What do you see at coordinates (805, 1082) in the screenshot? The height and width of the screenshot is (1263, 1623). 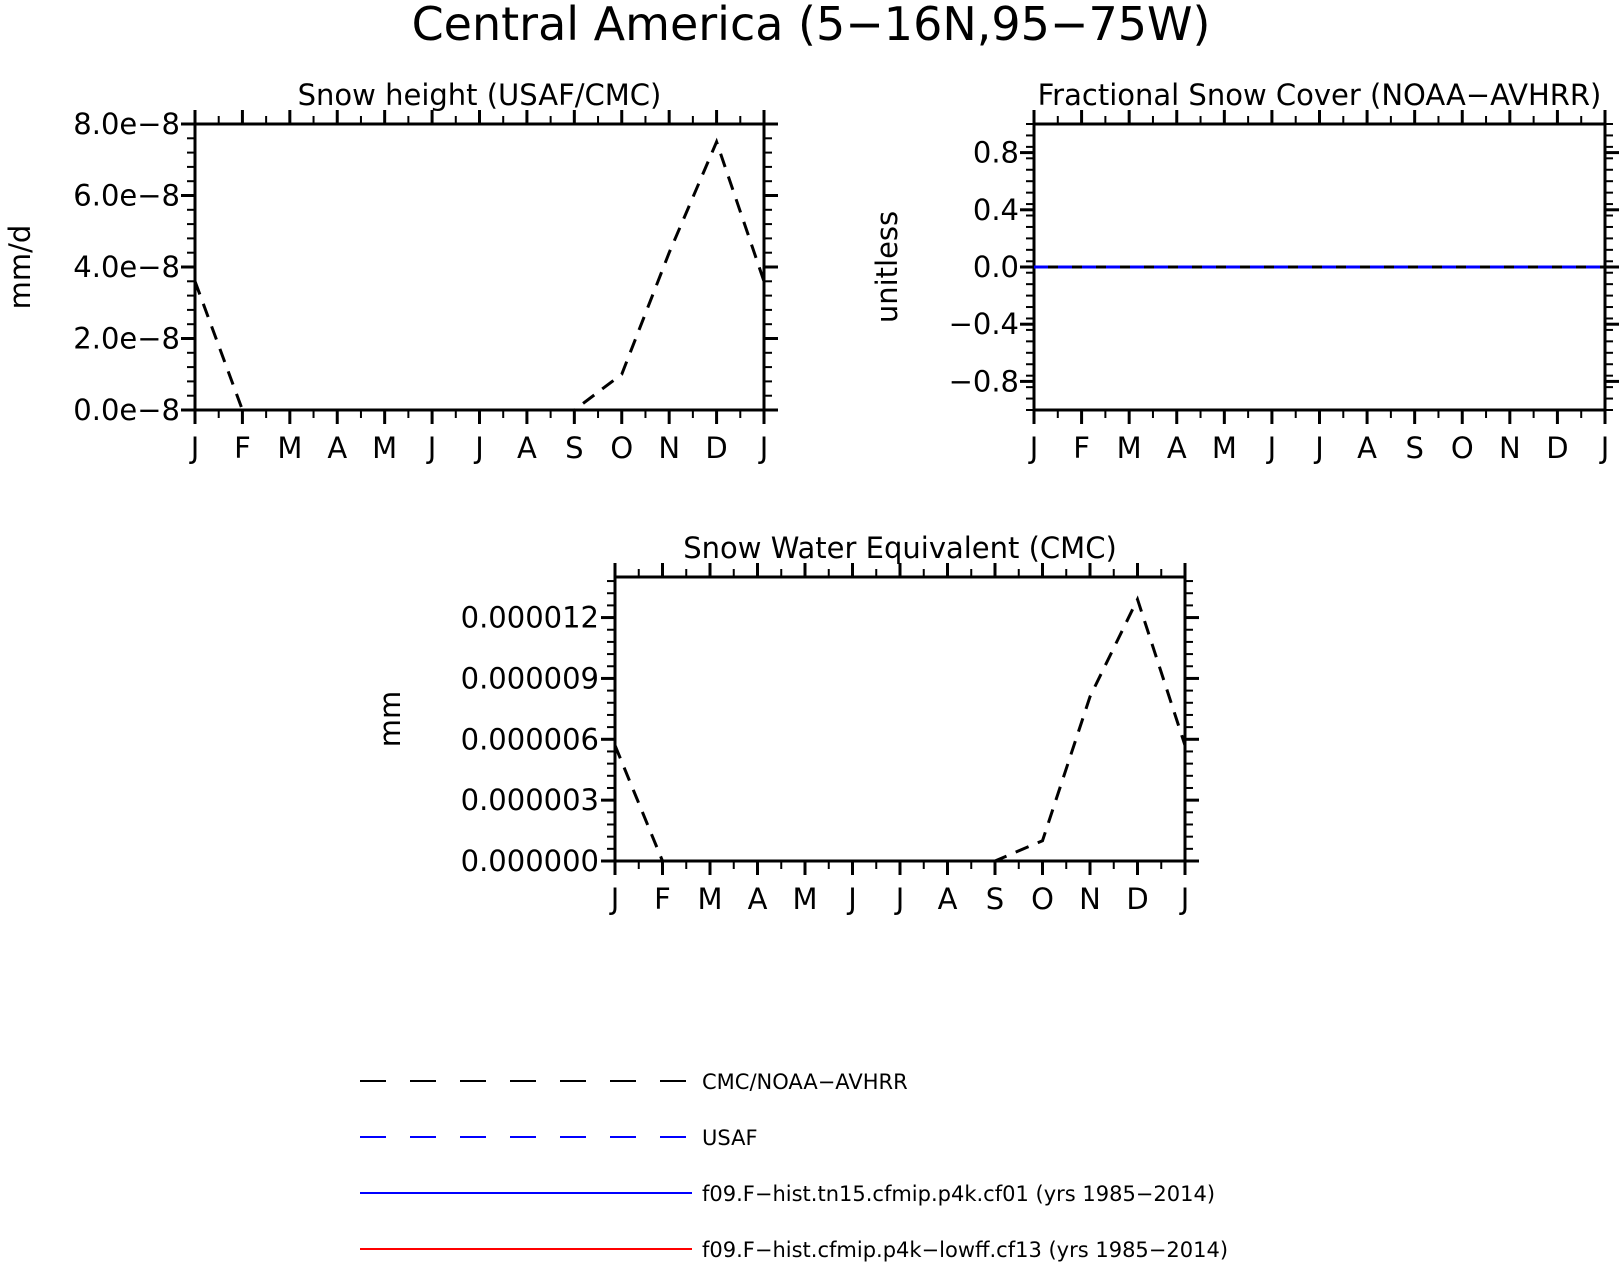 I see `legend-label-1: CMC/NOAA−AVHRR` at bounding box center [805, 1082].